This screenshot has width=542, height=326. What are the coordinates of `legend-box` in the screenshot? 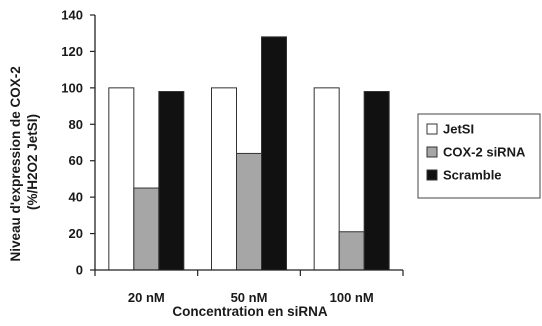 It's located at (479, 156).